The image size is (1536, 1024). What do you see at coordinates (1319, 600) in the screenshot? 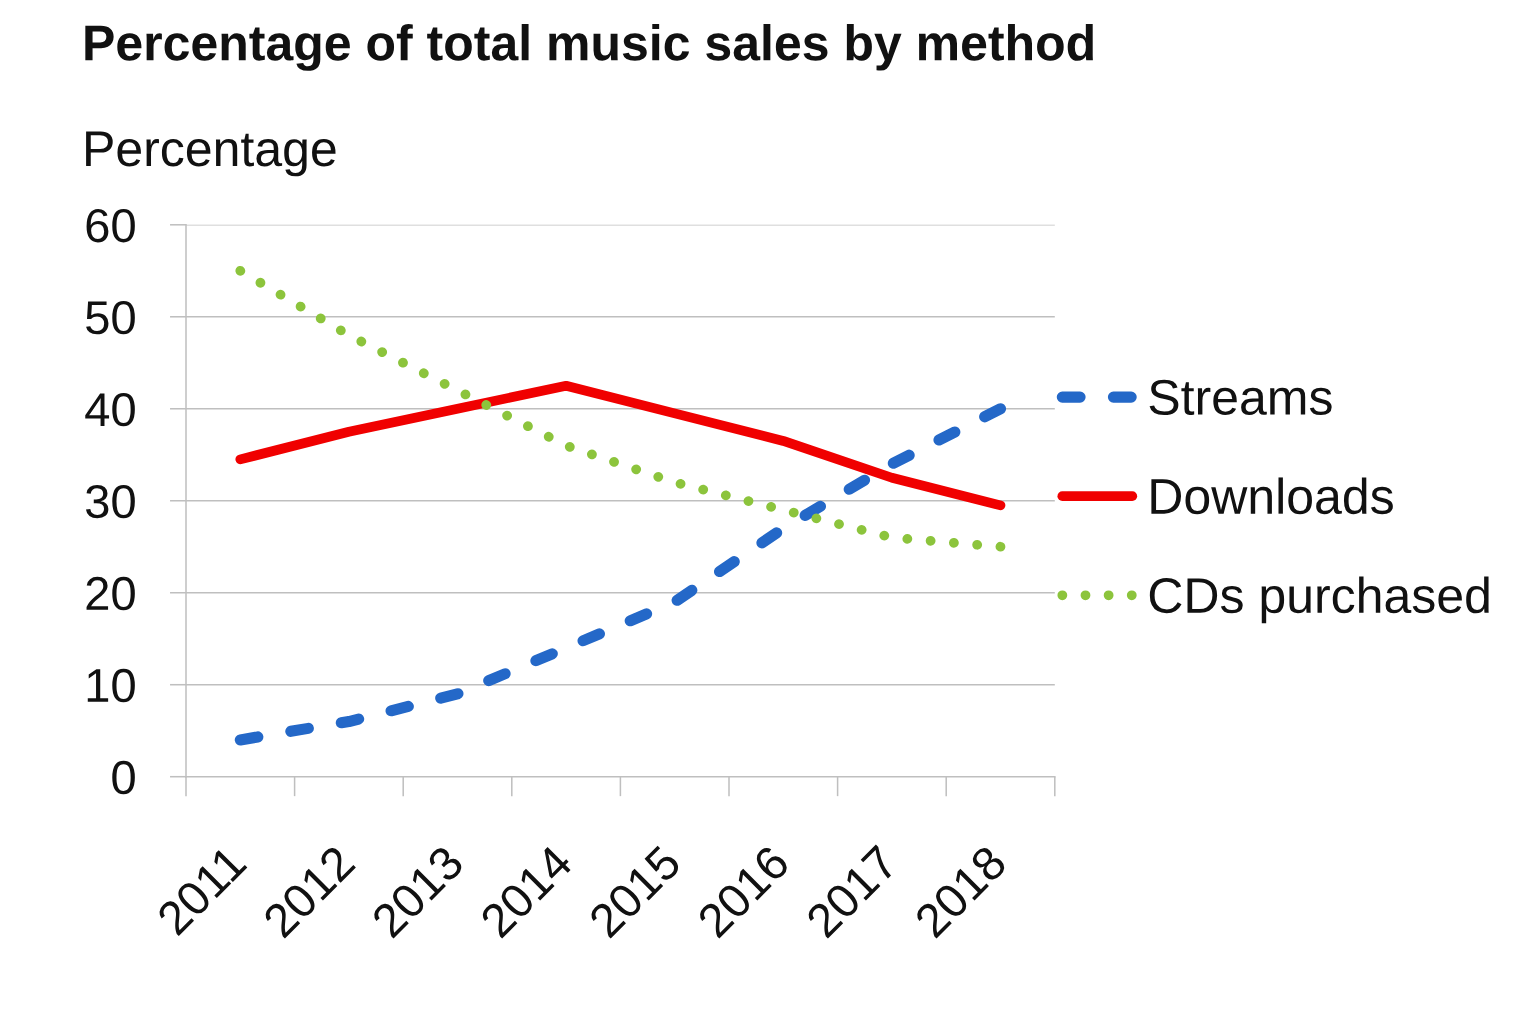
I see `legend-label: CDs purchased` at bounding box center [1319, 600].